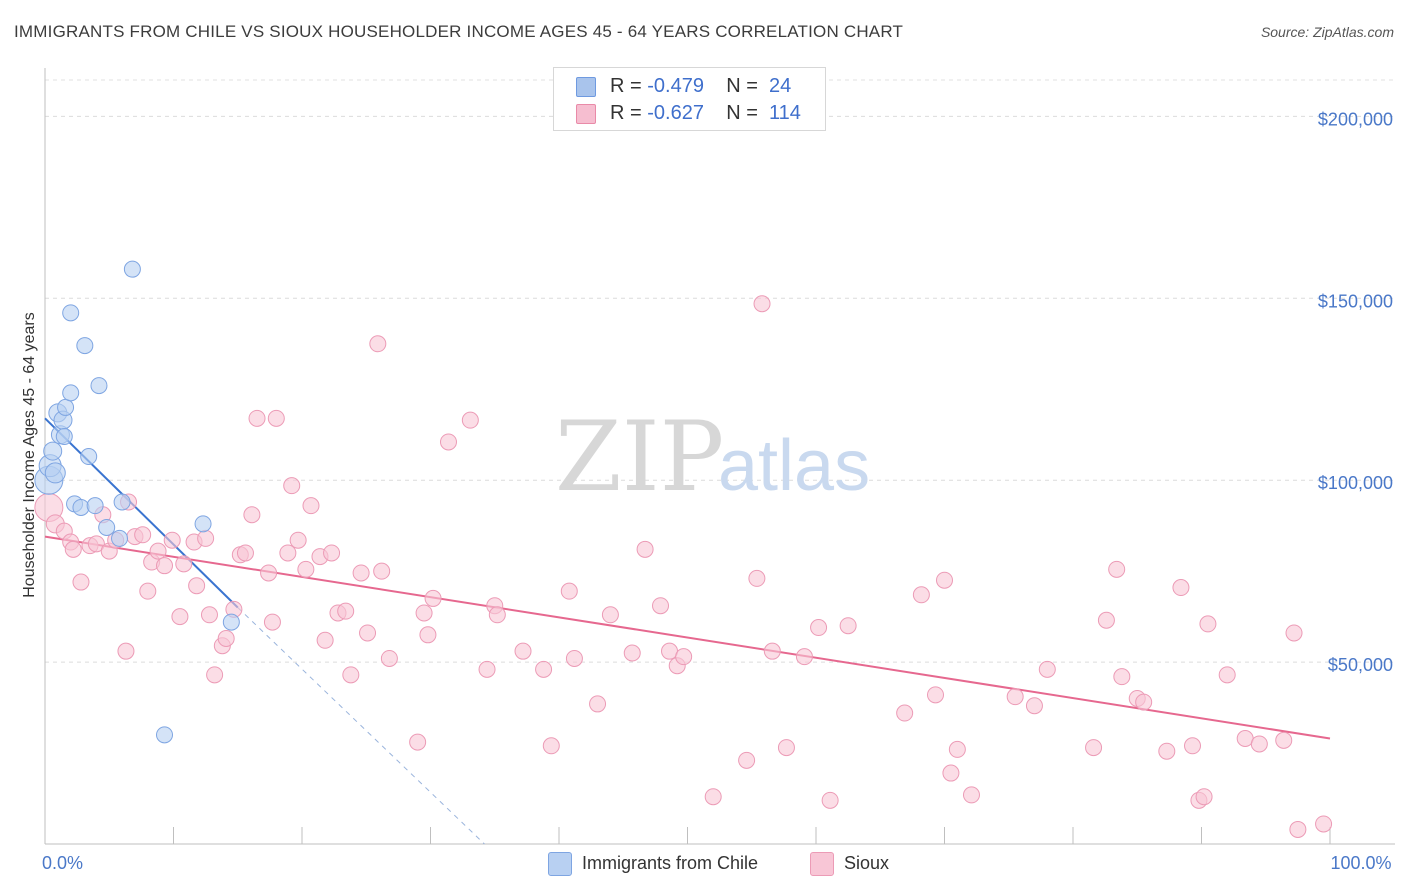 The height and width of the screenshot is (892, 1406). I want to click on y-tick-label: $100,000, so click(1355, 483).